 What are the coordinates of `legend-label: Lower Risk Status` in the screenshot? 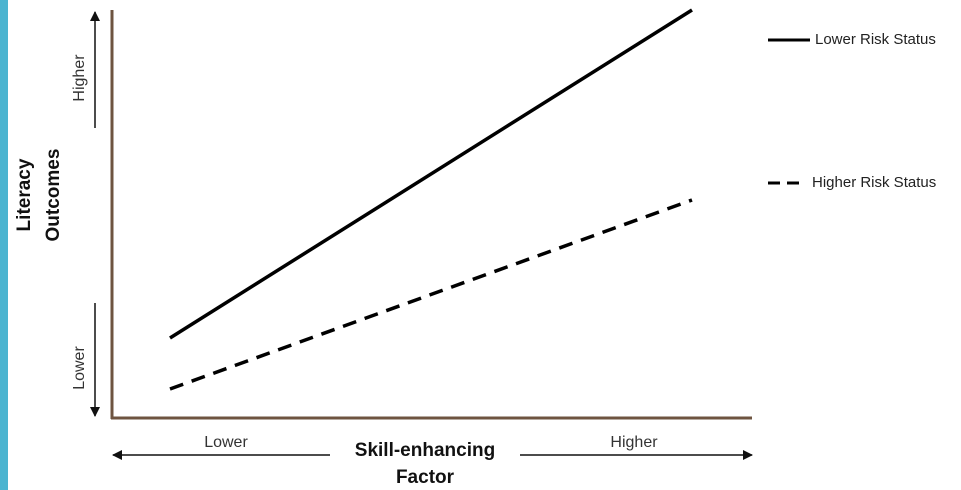 It's located at (875, 39).